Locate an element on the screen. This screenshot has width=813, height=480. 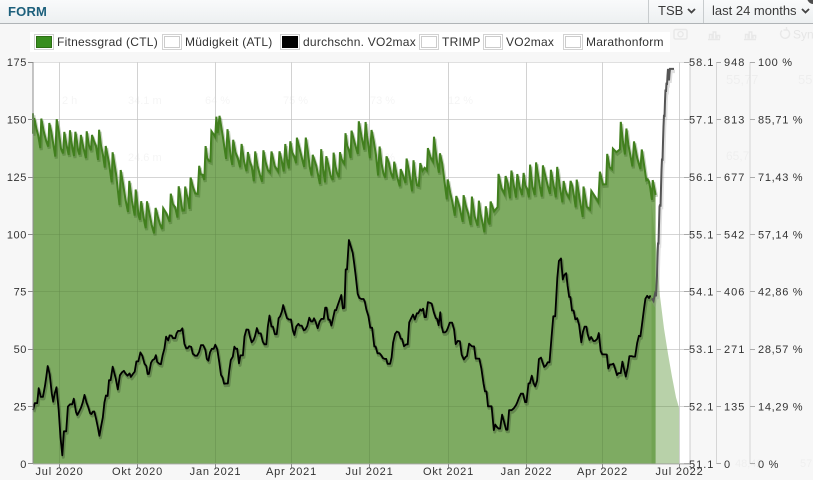
svg-text: 71,43 % is located at coordinates (780, 178).